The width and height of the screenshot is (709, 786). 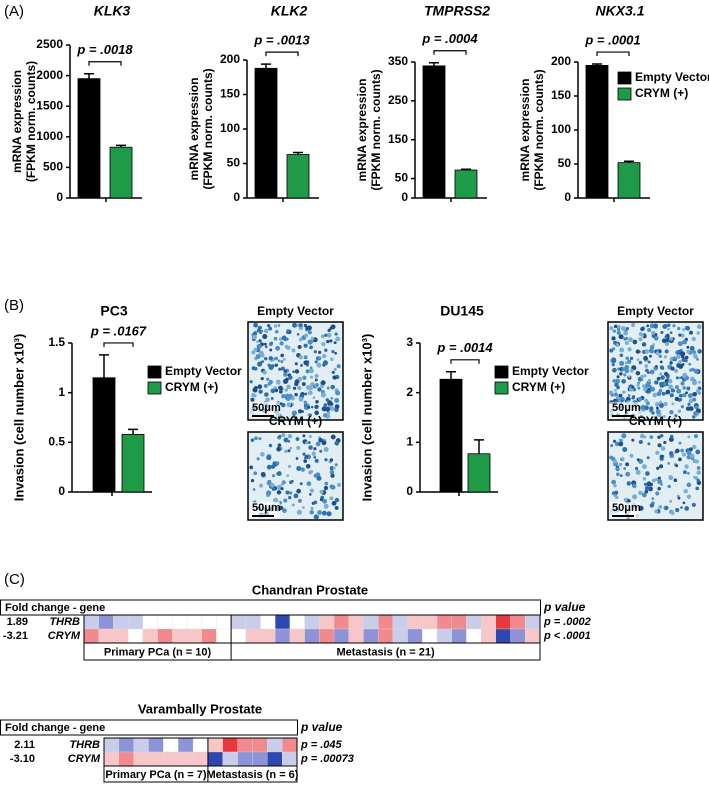 What do you see at coordinates (112, 11) in the screenshot?
I see `chart-title: KLK3` at bounding box center [112, 11].